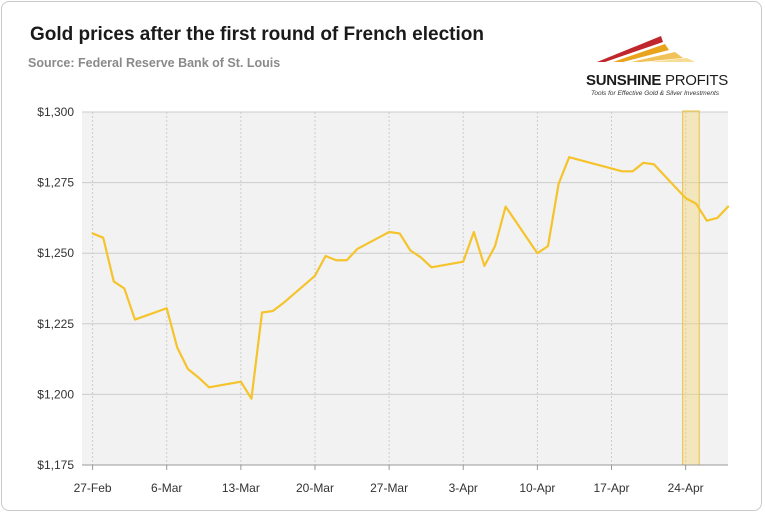  What do you see at coordinates (93, 488) in the screenshot?
I see `x-tick-label: 27-Feb` at bounding box center [93, 488].